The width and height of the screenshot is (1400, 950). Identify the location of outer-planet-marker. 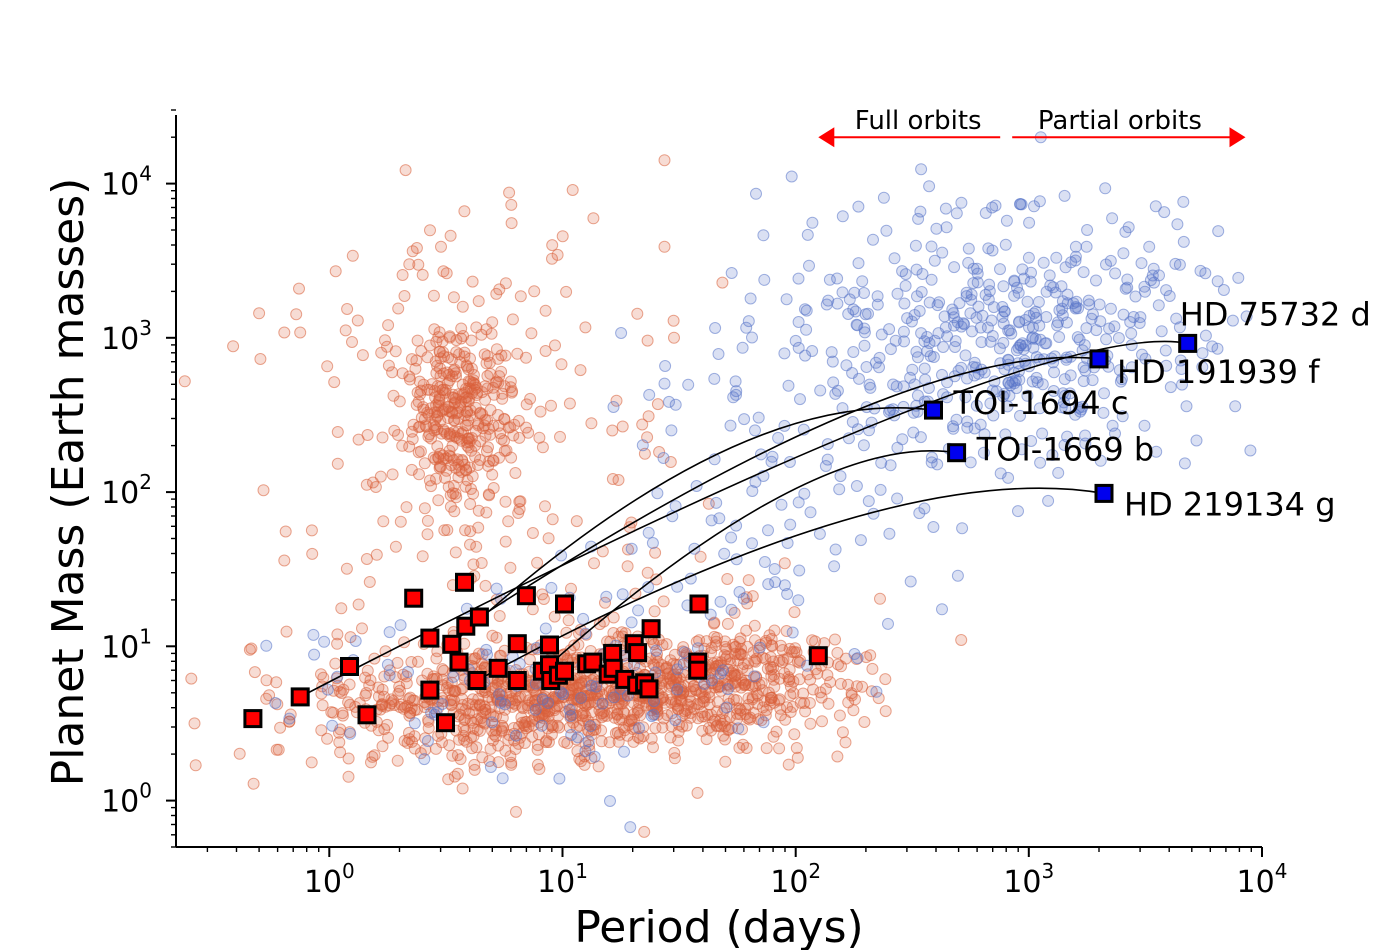
(1099, 359).